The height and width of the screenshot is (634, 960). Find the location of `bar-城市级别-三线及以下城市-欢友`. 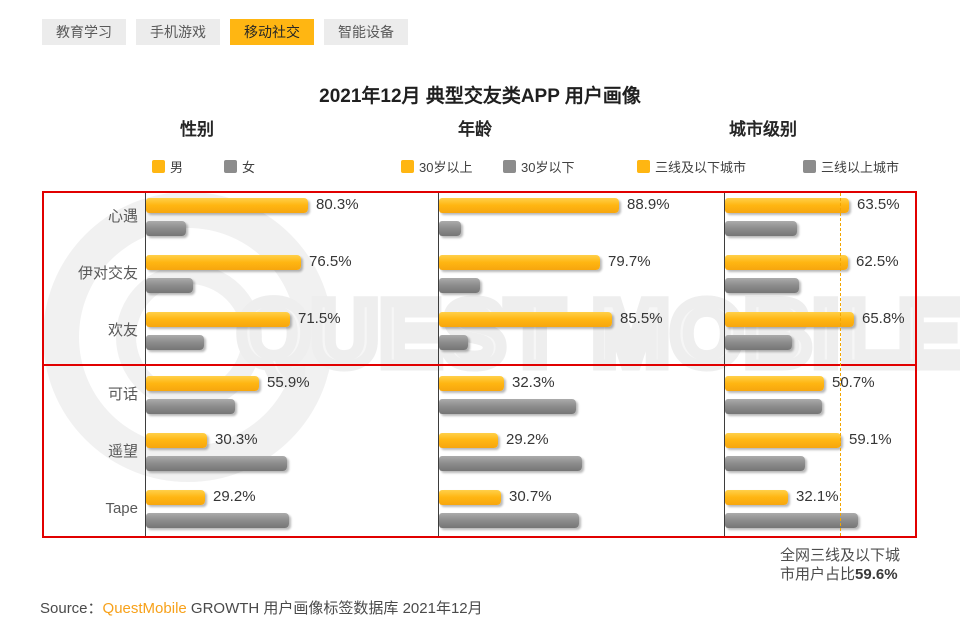

bar-城市级别-三线及以下城市-欢友 is located at coordinates (789, 319).